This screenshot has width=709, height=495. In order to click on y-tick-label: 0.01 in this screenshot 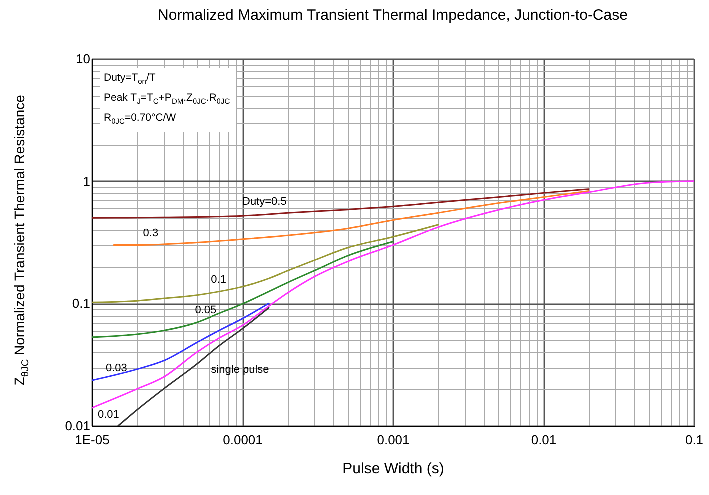, I will do `click(77, 426)`.